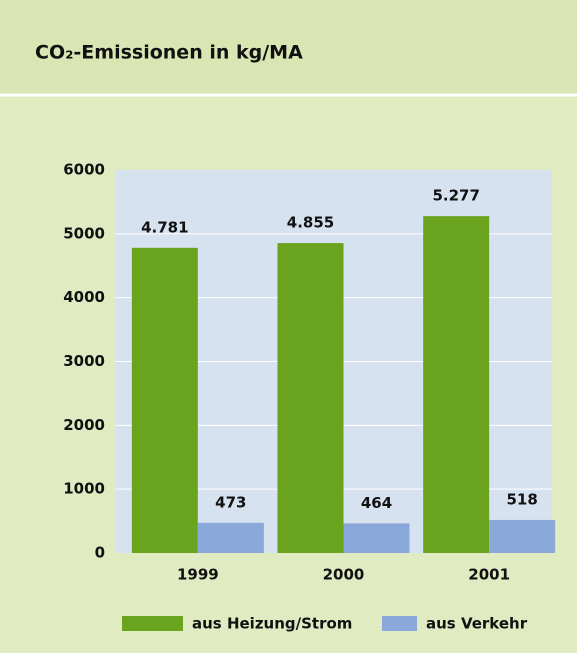 The height and width of the screenshot is (653, 577). I want to click on y-tick-label: 5000, so click(84, 233).